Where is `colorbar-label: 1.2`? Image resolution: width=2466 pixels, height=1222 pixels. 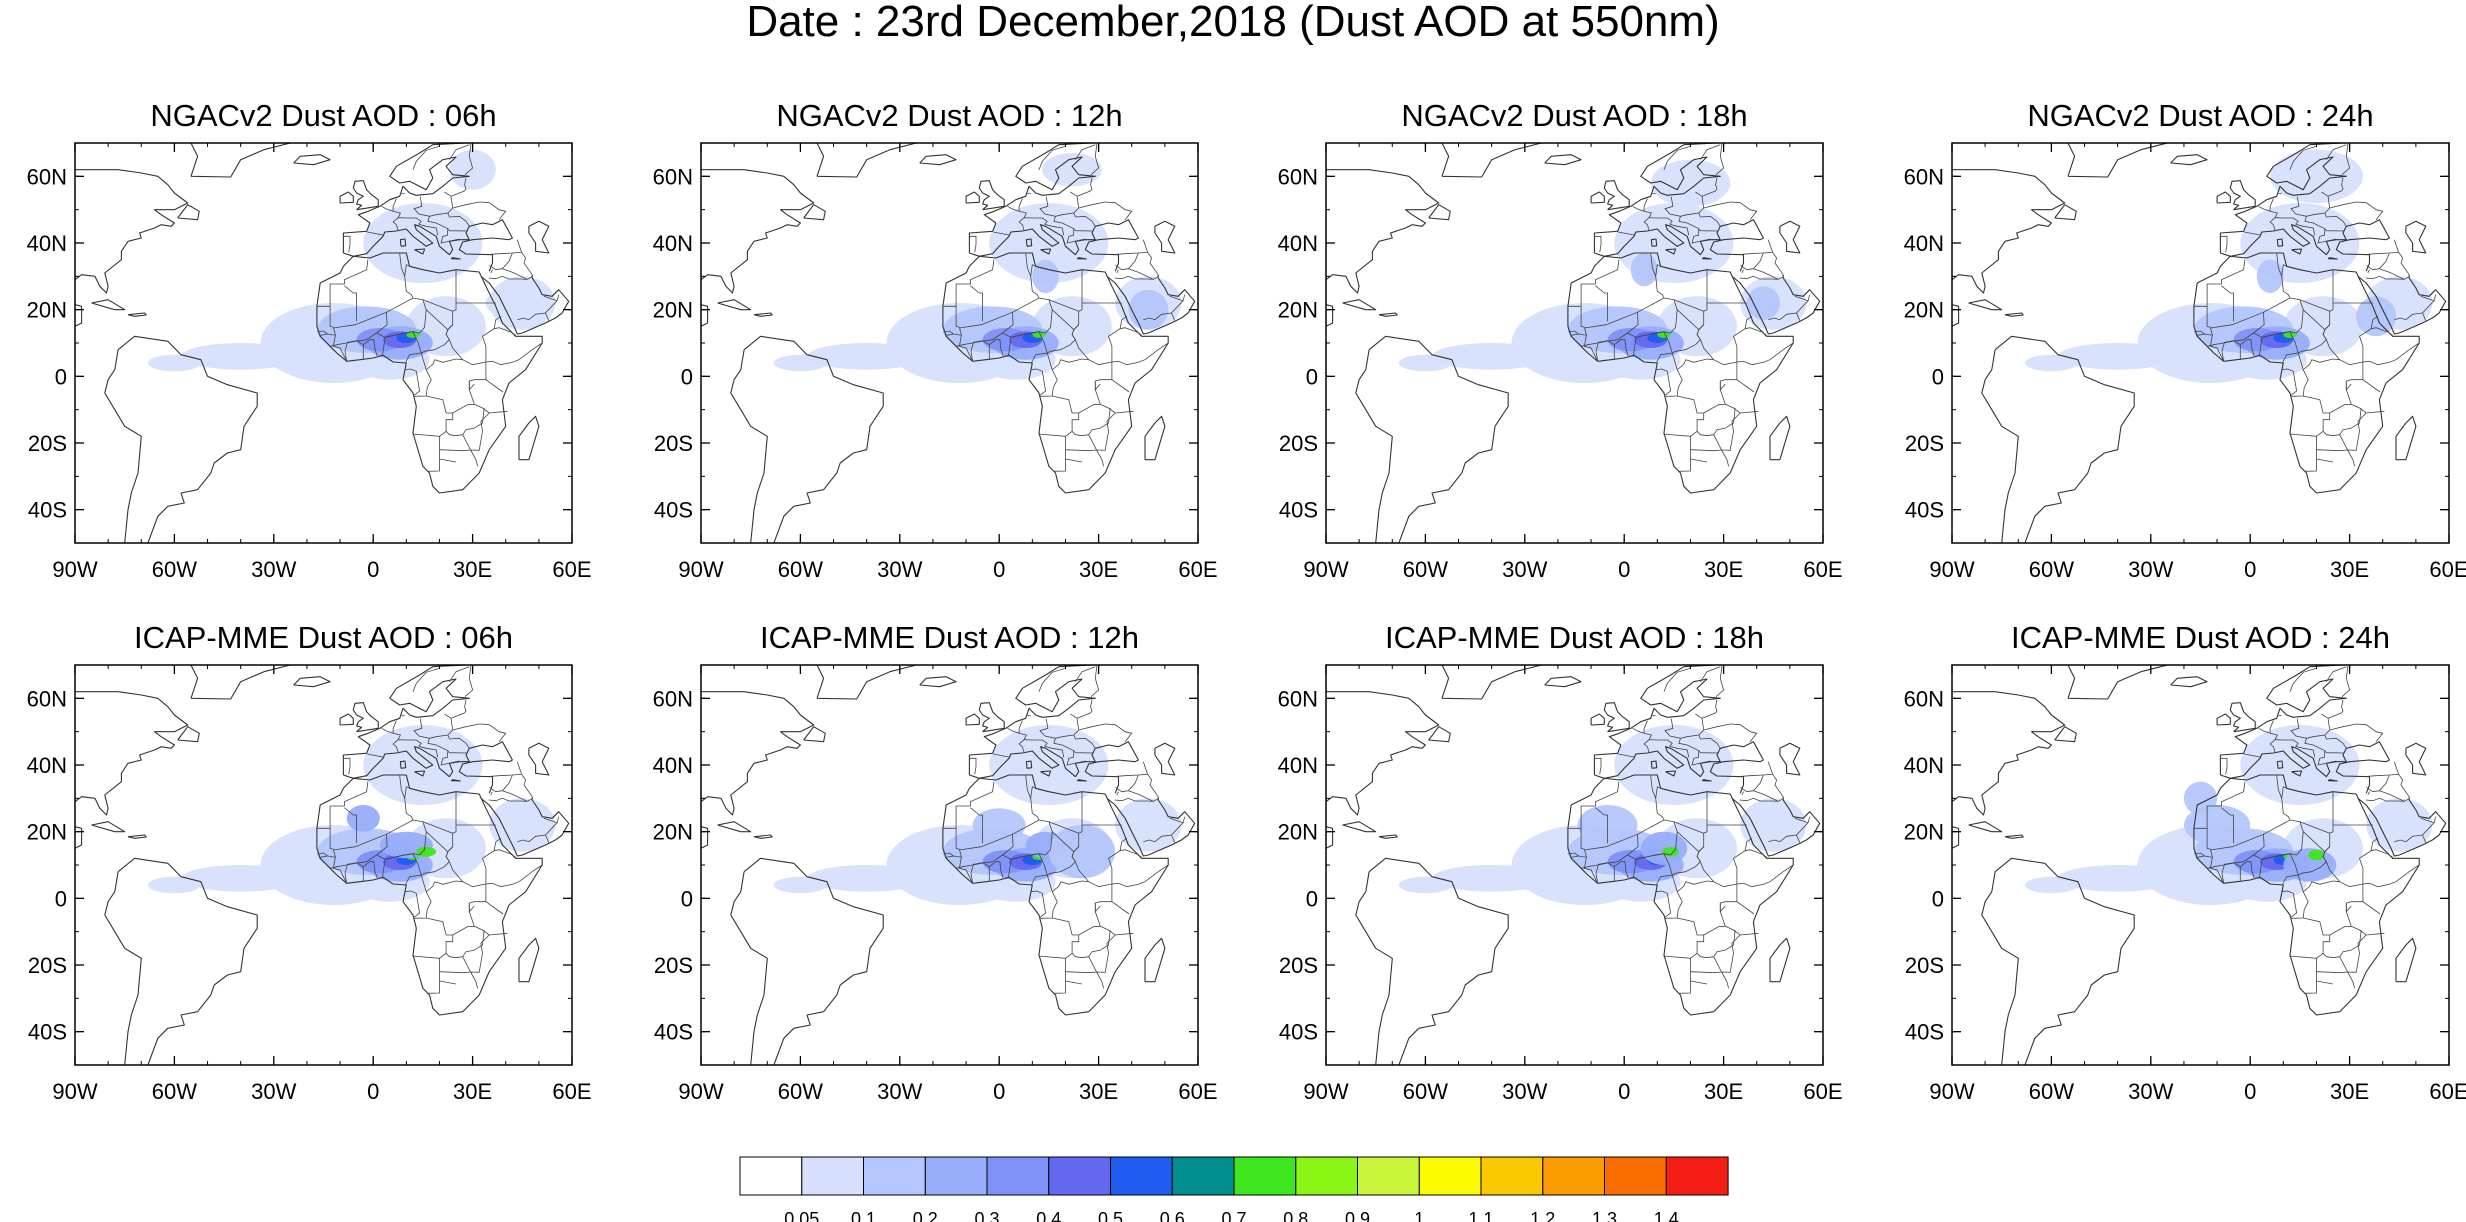
colorbar-label: 1.2 is located at coordinates (1542, 1215).